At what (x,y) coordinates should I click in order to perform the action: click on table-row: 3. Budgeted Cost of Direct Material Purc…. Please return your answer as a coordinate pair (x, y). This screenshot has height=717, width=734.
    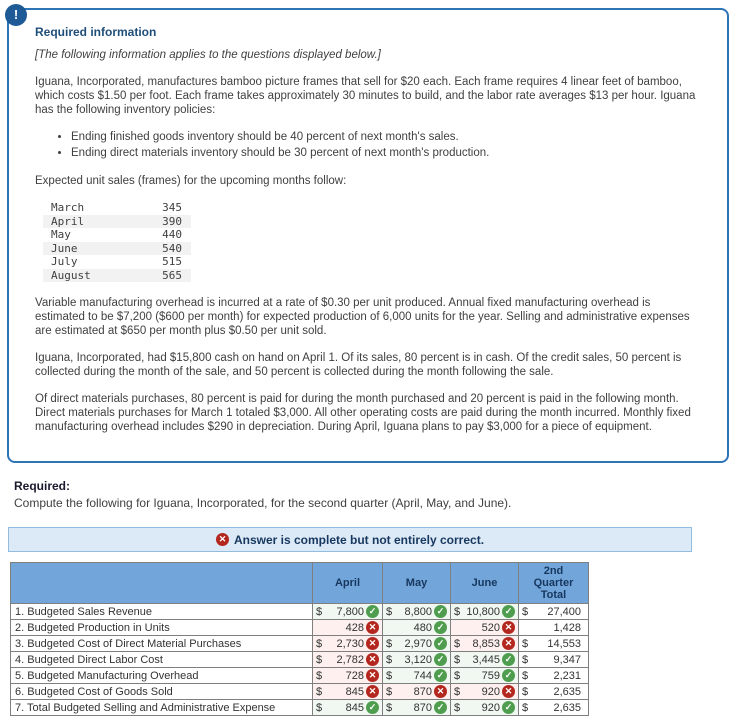
    Looking at the image, I should click on (299, 643).